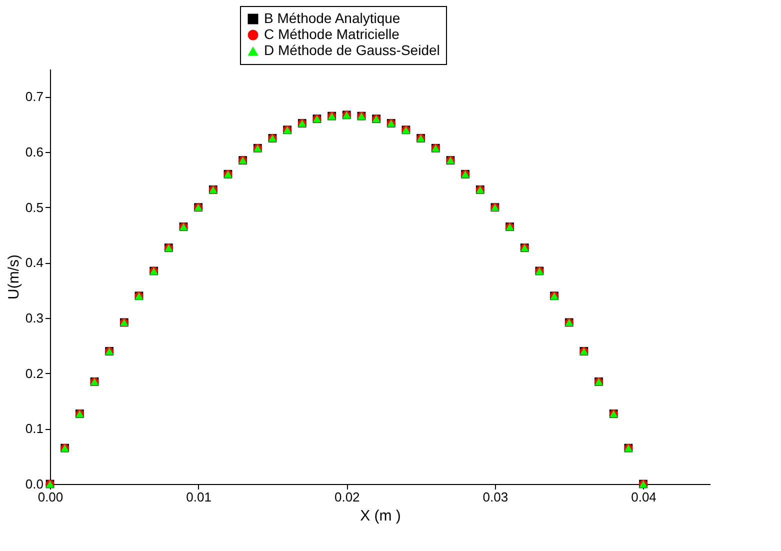 The width and height of the screenshot is (781, 551). Describe the element at coordinates (643, 497) in the screenshot. I see `x-tick-label: 0.04` at that location.